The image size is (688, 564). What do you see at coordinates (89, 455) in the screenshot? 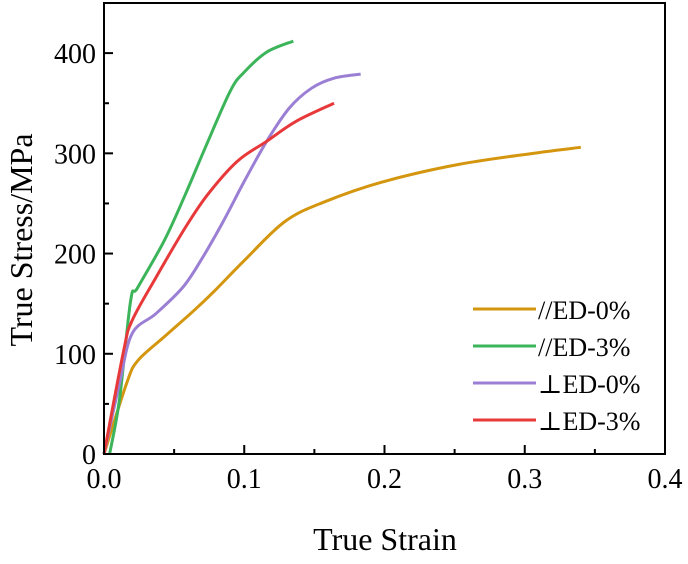
I see `y-tick-label: 0` at bounding box center [89, 455].